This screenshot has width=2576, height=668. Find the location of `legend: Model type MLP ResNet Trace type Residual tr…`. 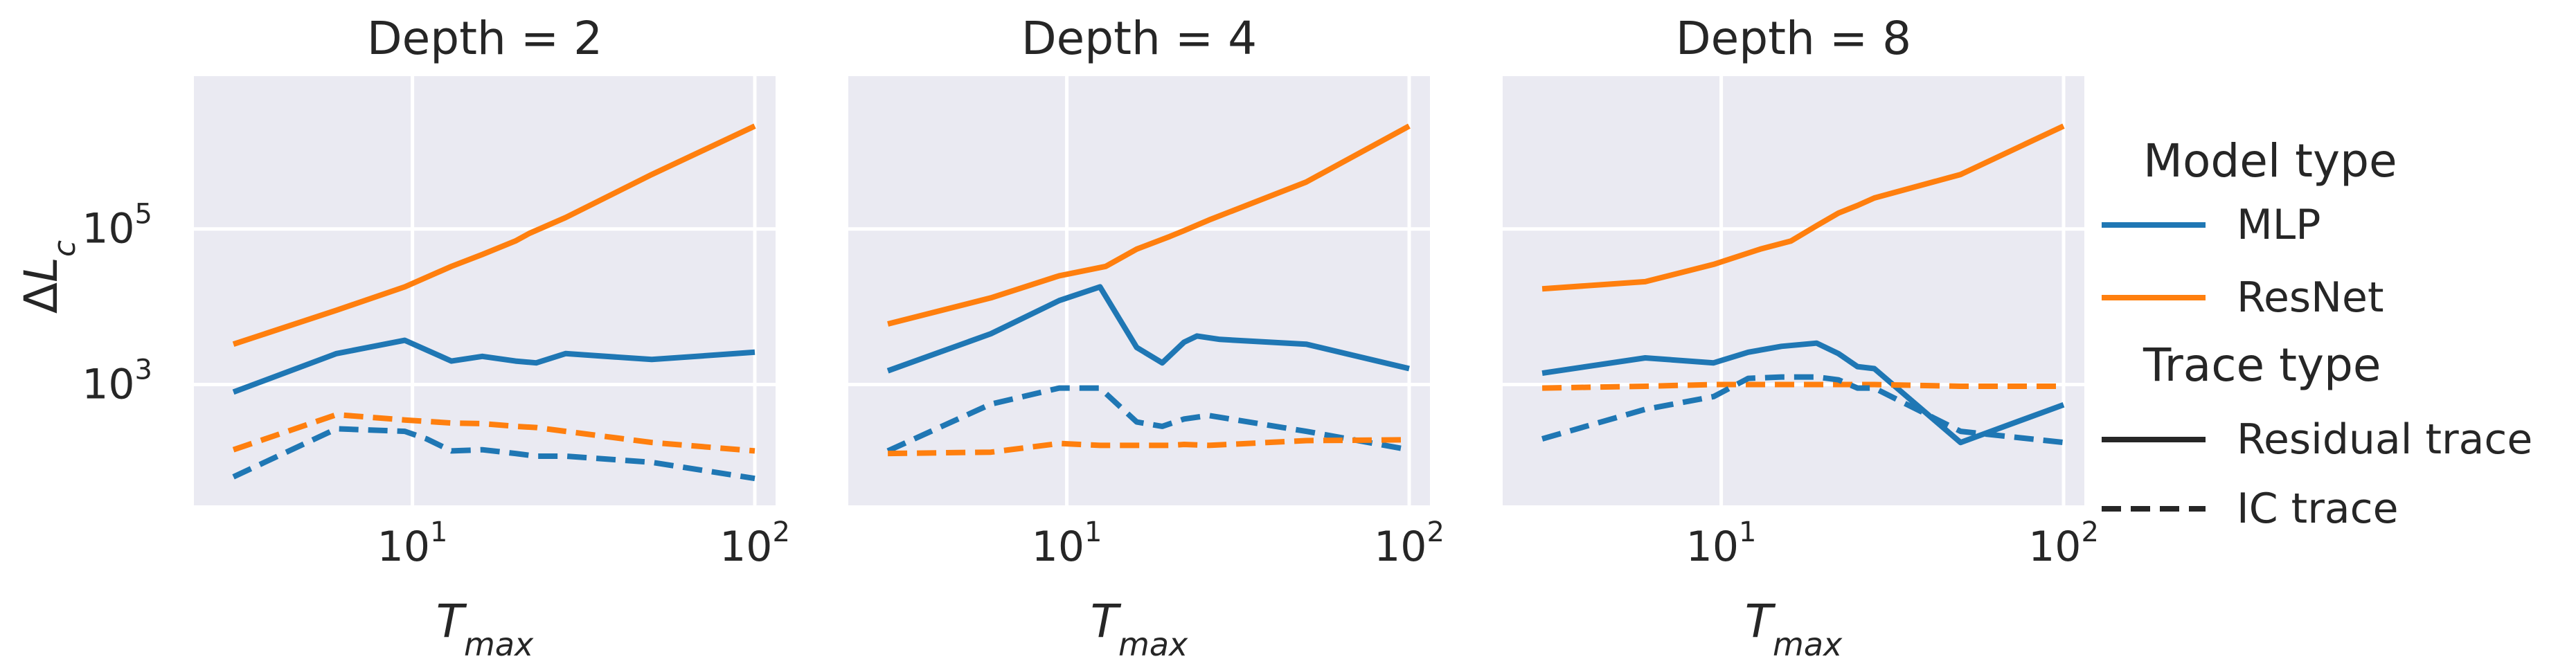

legend: Model type MLP ResNet Trace type Residual tr… is located at coordinates (2317, 333).